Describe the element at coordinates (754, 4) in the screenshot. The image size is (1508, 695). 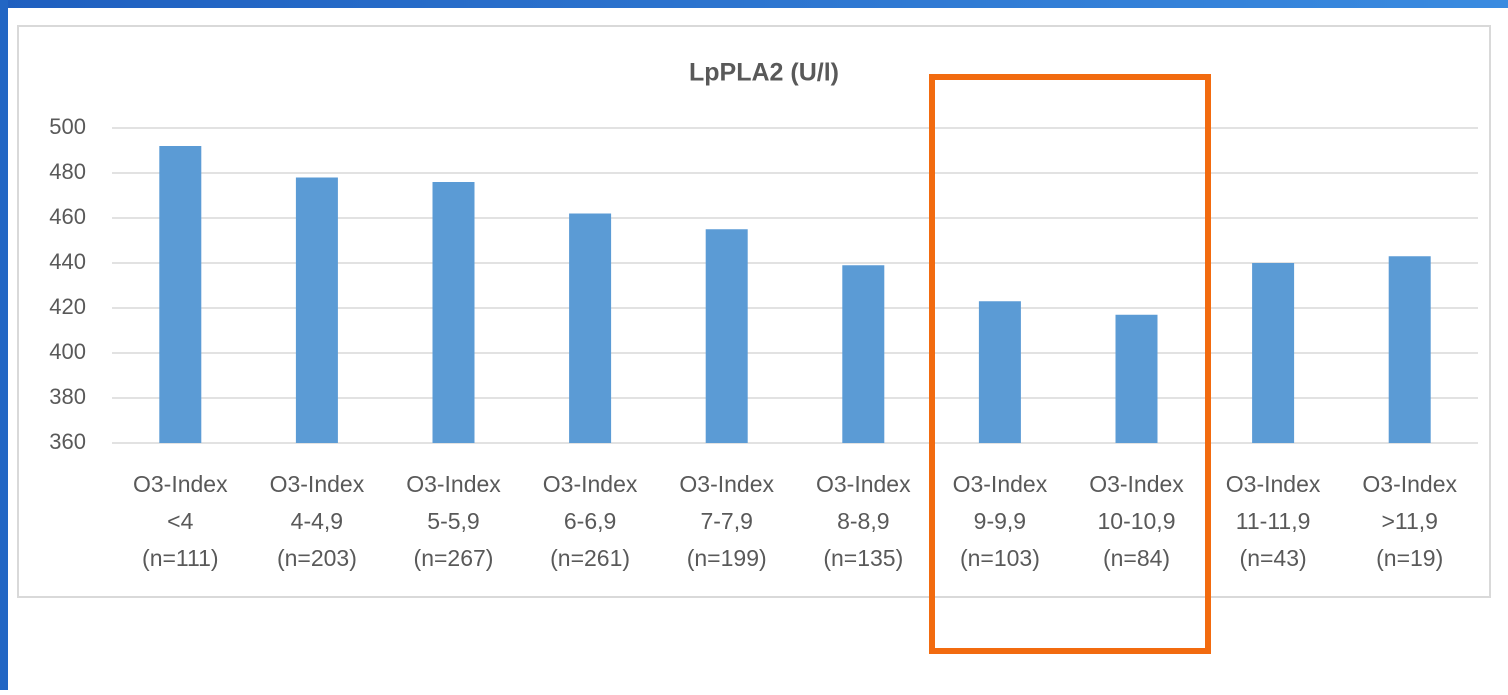
I see `frame-top` at that location.